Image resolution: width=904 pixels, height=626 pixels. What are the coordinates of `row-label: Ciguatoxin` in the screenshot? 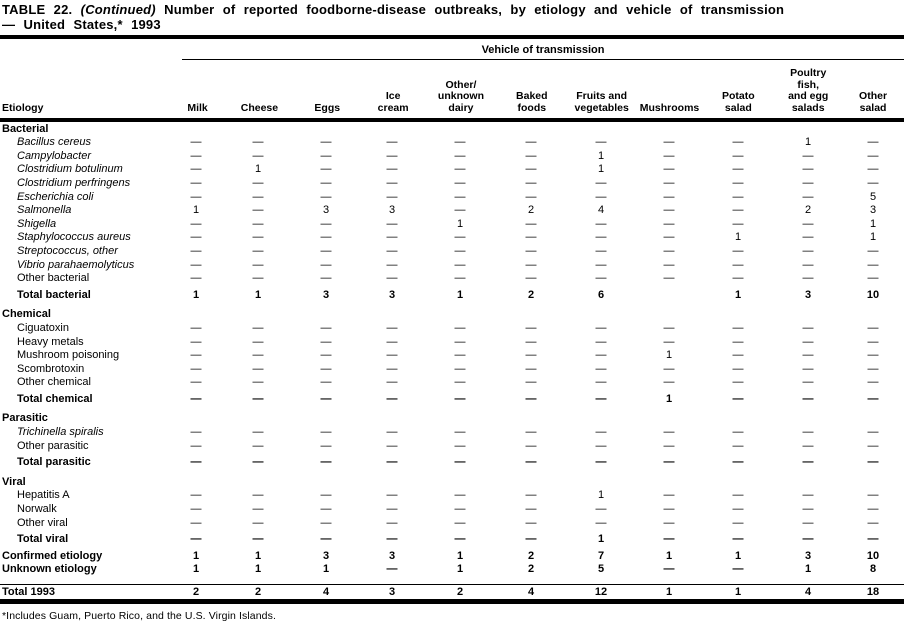 It's located at (43, 327).